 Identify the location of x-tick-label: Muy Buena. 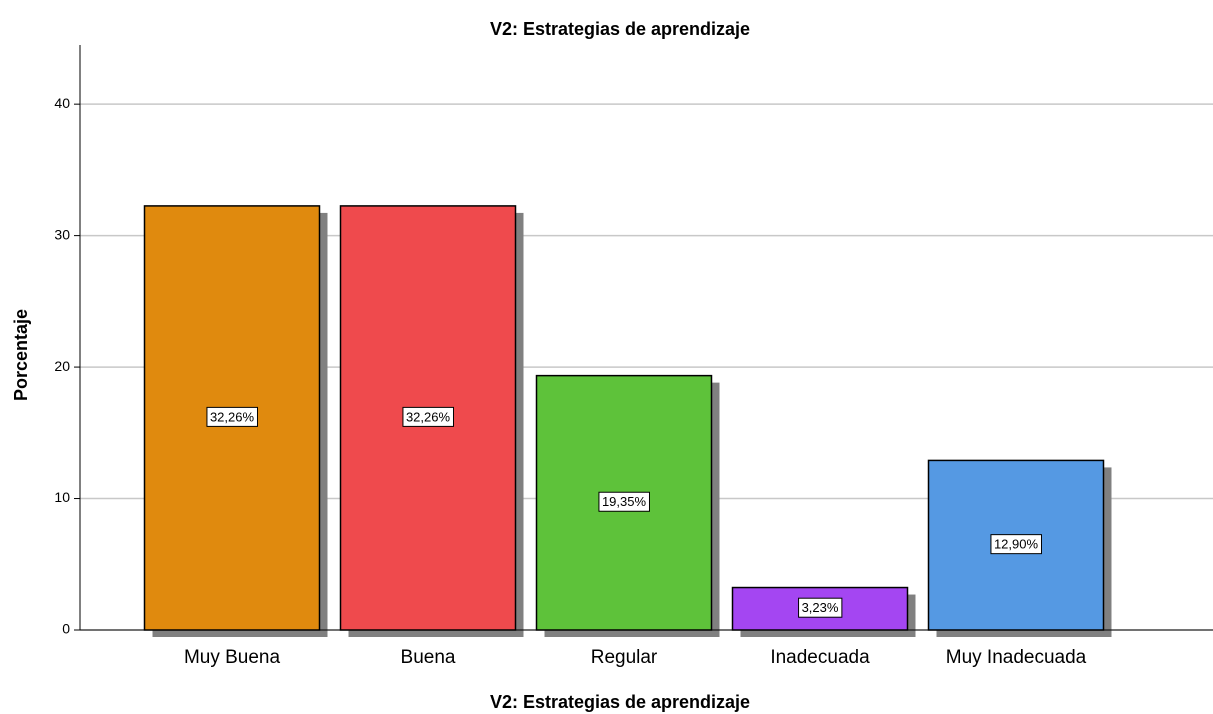
(232, 657).